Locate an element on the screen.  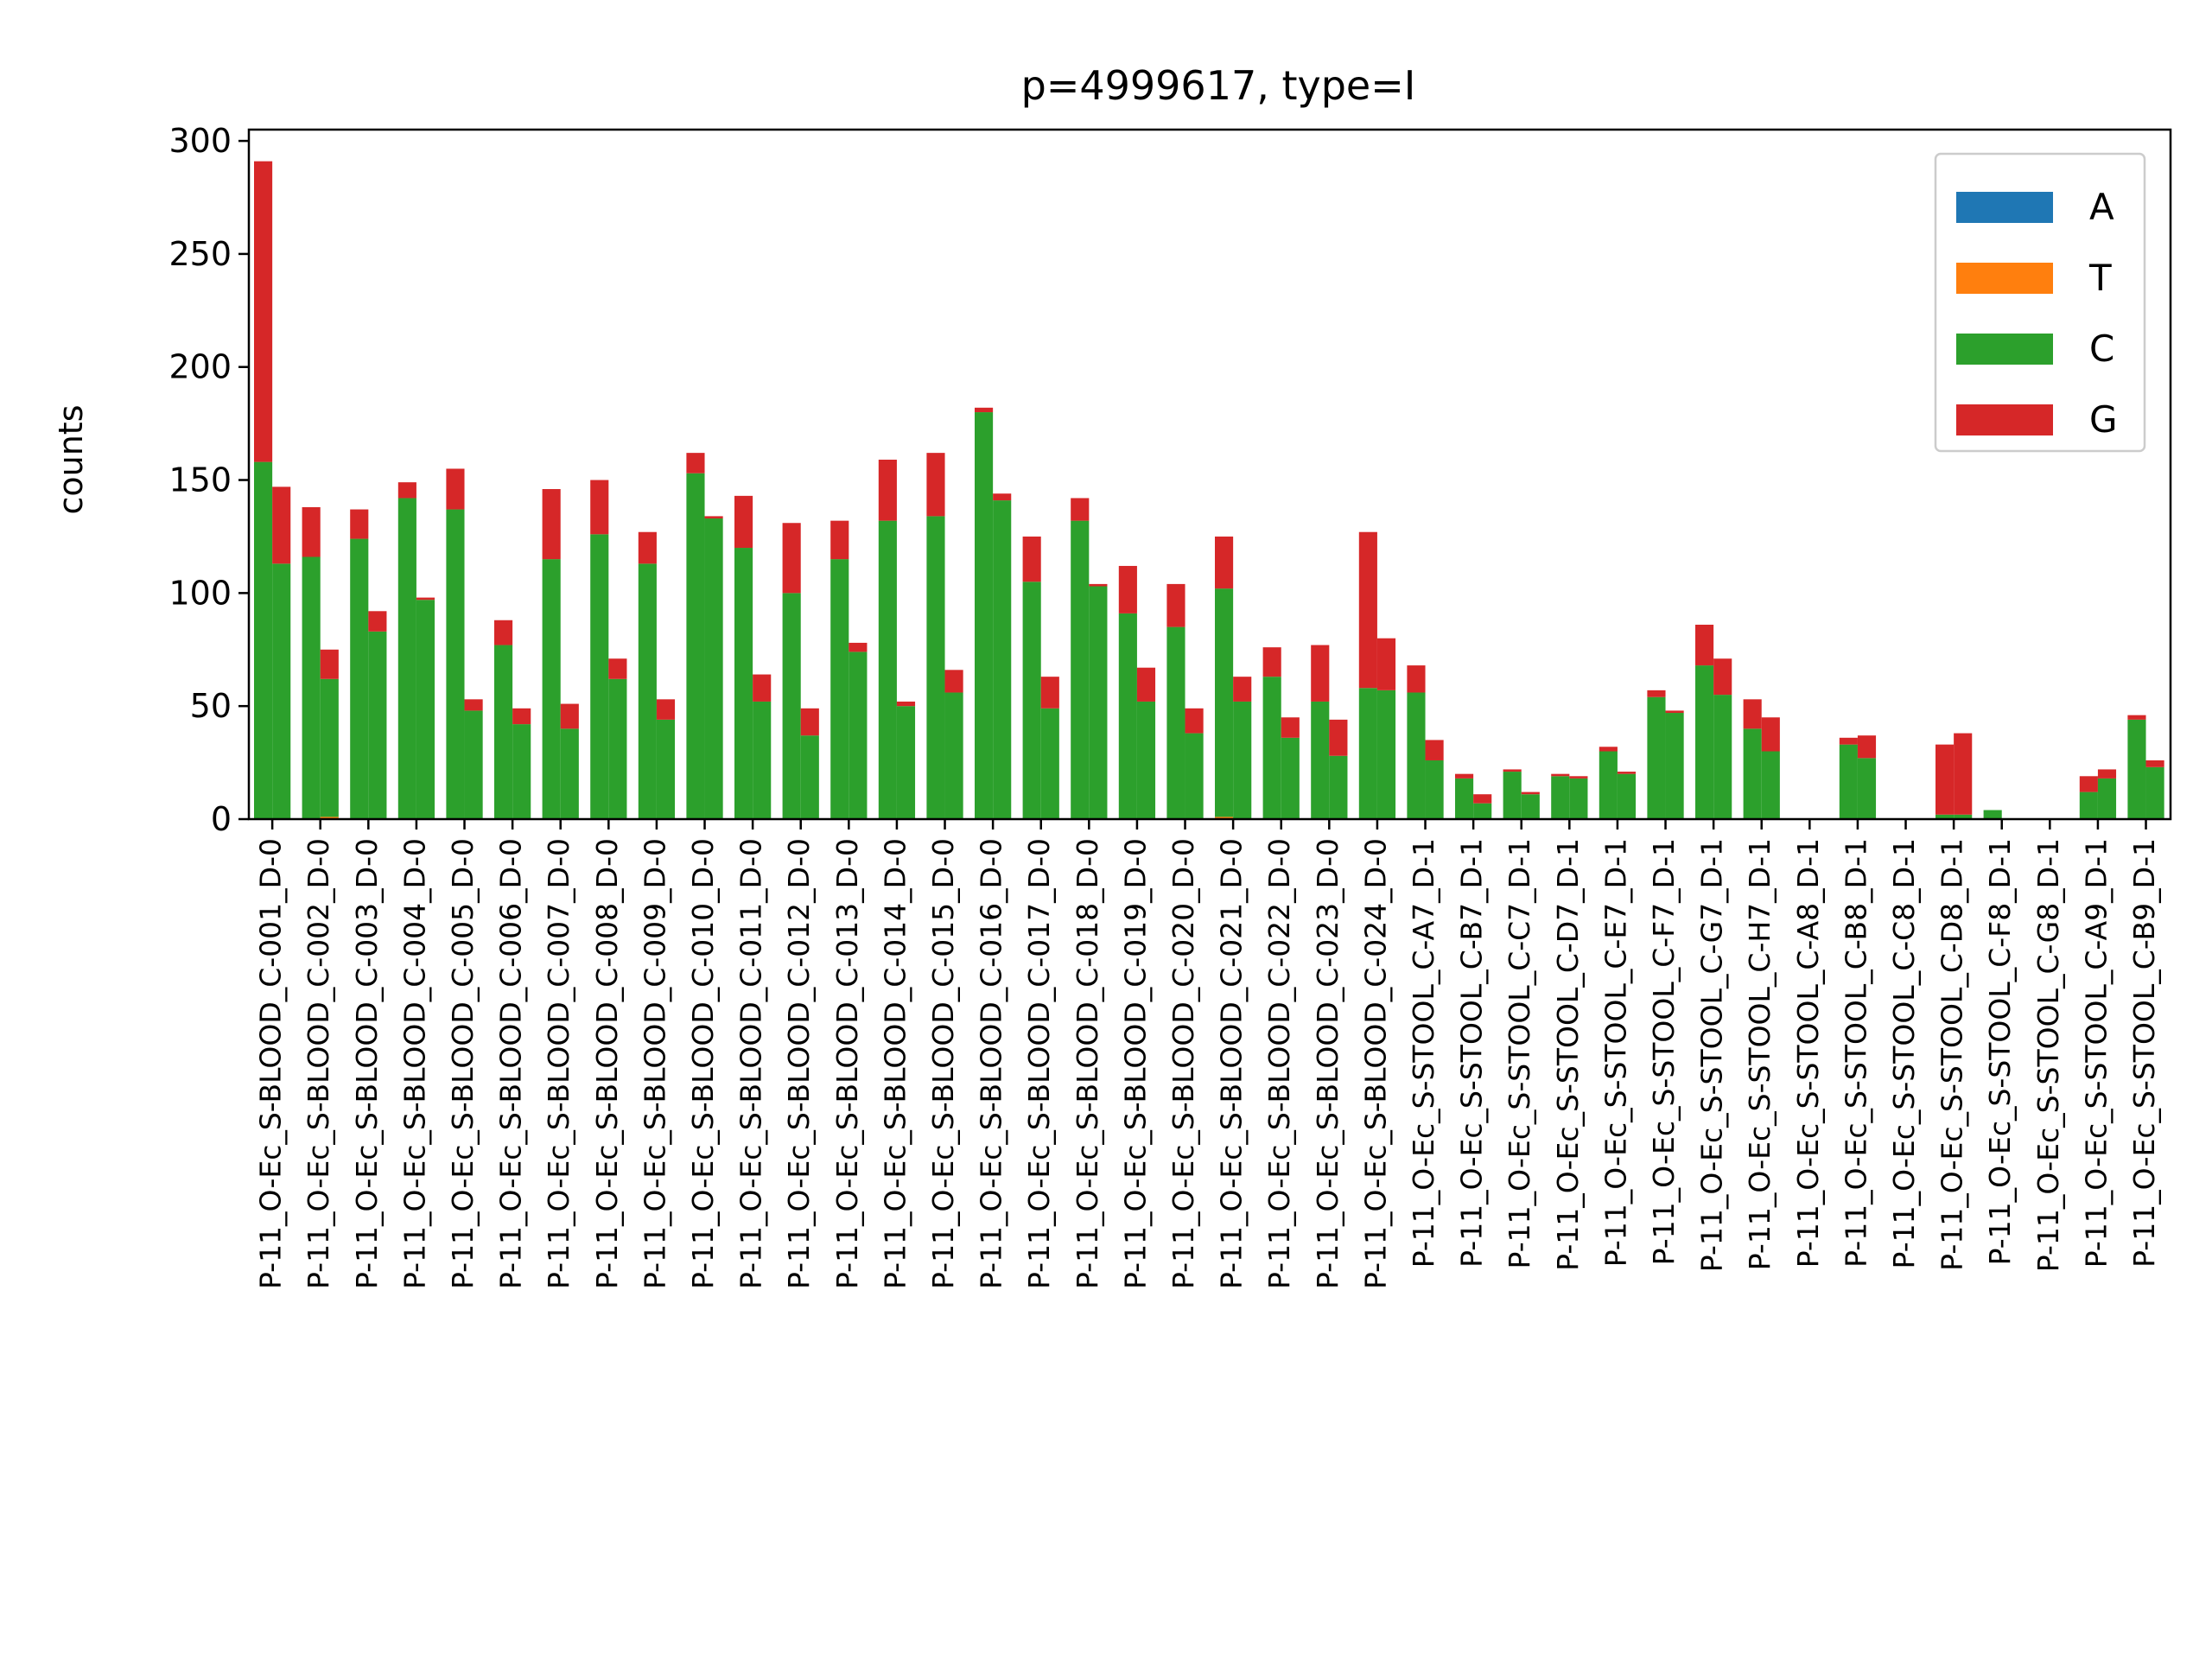
x-tick-label: P-11_O-Ec_S-BLOOD_C-004_D-0 is located at coordinates (414, 1063).